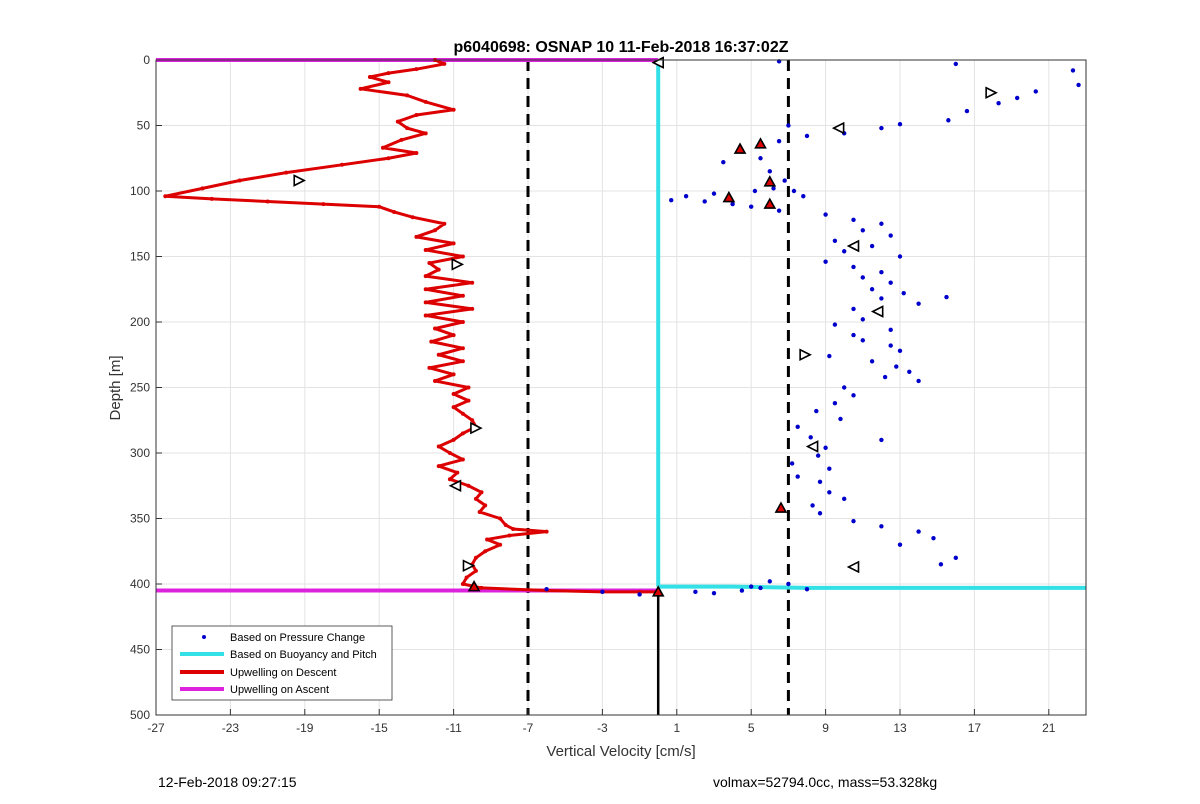 Image resolution: width=1200 pixels, height=804 pixels. I want to click on x-tick-label: -15, so click(380, 728).